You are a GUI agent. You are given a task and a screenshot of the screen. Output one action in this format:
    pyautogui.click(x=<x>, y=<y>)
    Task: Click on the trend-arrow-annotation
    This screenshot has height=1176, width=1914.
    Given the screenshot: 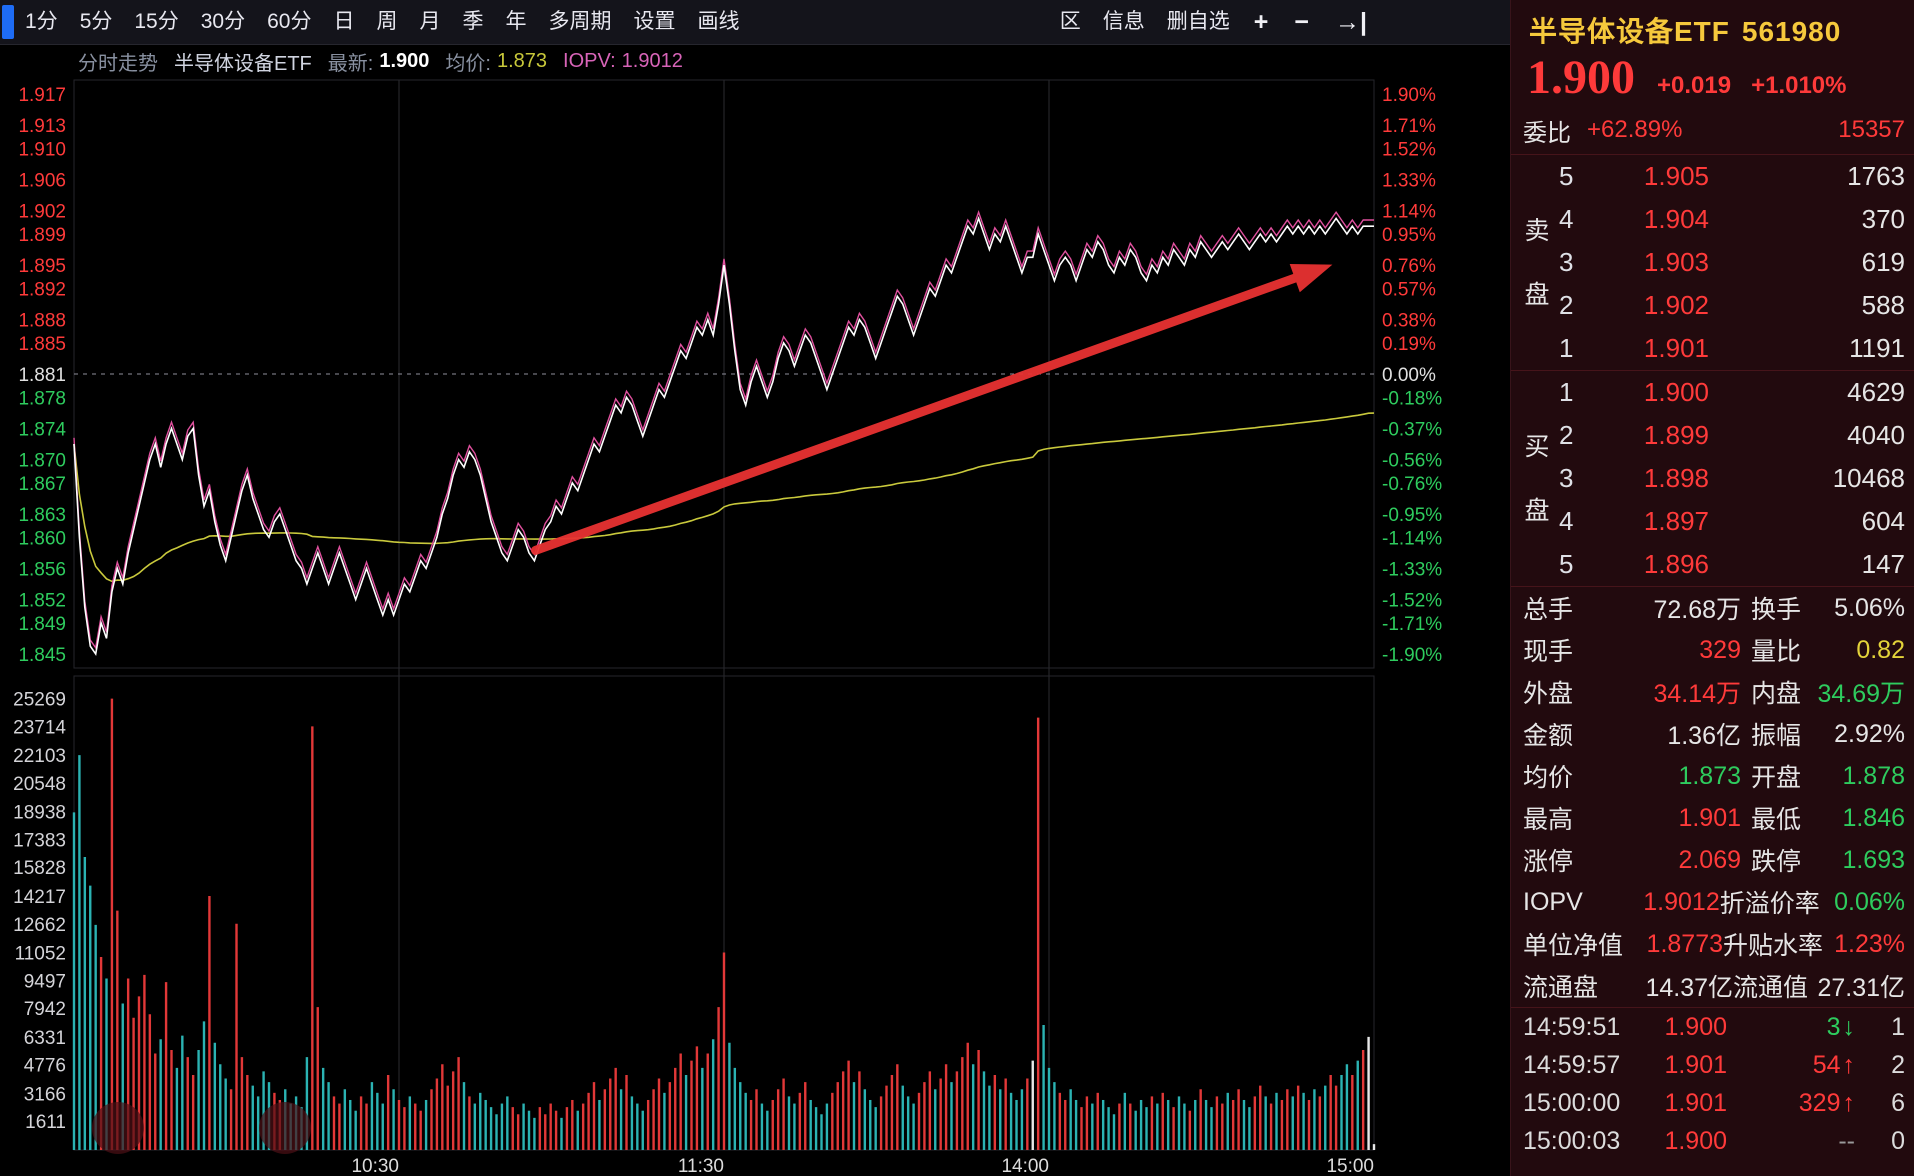 What is the action you would take?
    pyautogui.click(x=932, y=409)
    